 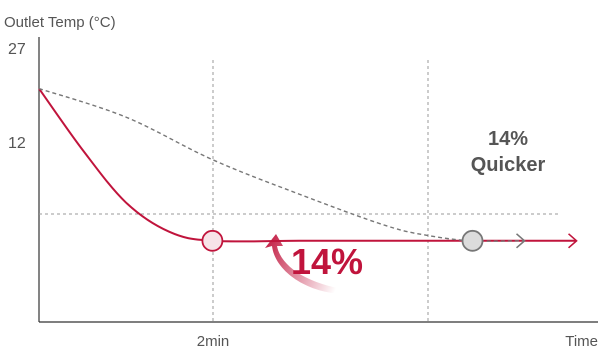 I want to click on quicker-text-label: Quicker, so click(x=508, y=165).